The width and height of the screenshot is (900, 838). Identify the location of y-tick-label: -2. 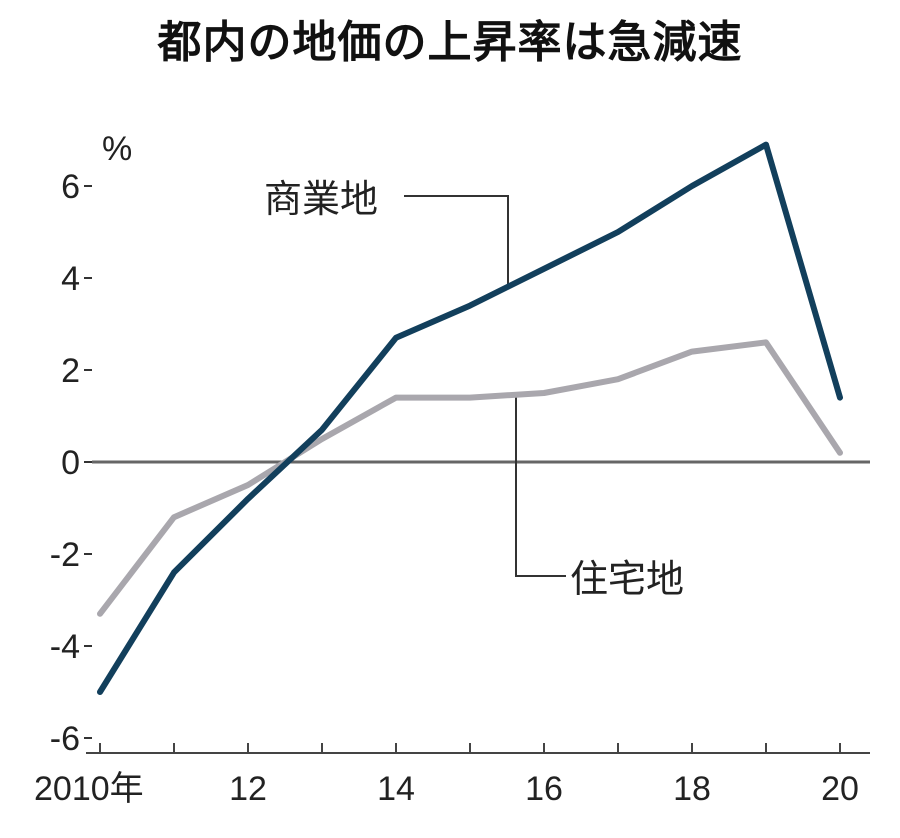
(65, 555).